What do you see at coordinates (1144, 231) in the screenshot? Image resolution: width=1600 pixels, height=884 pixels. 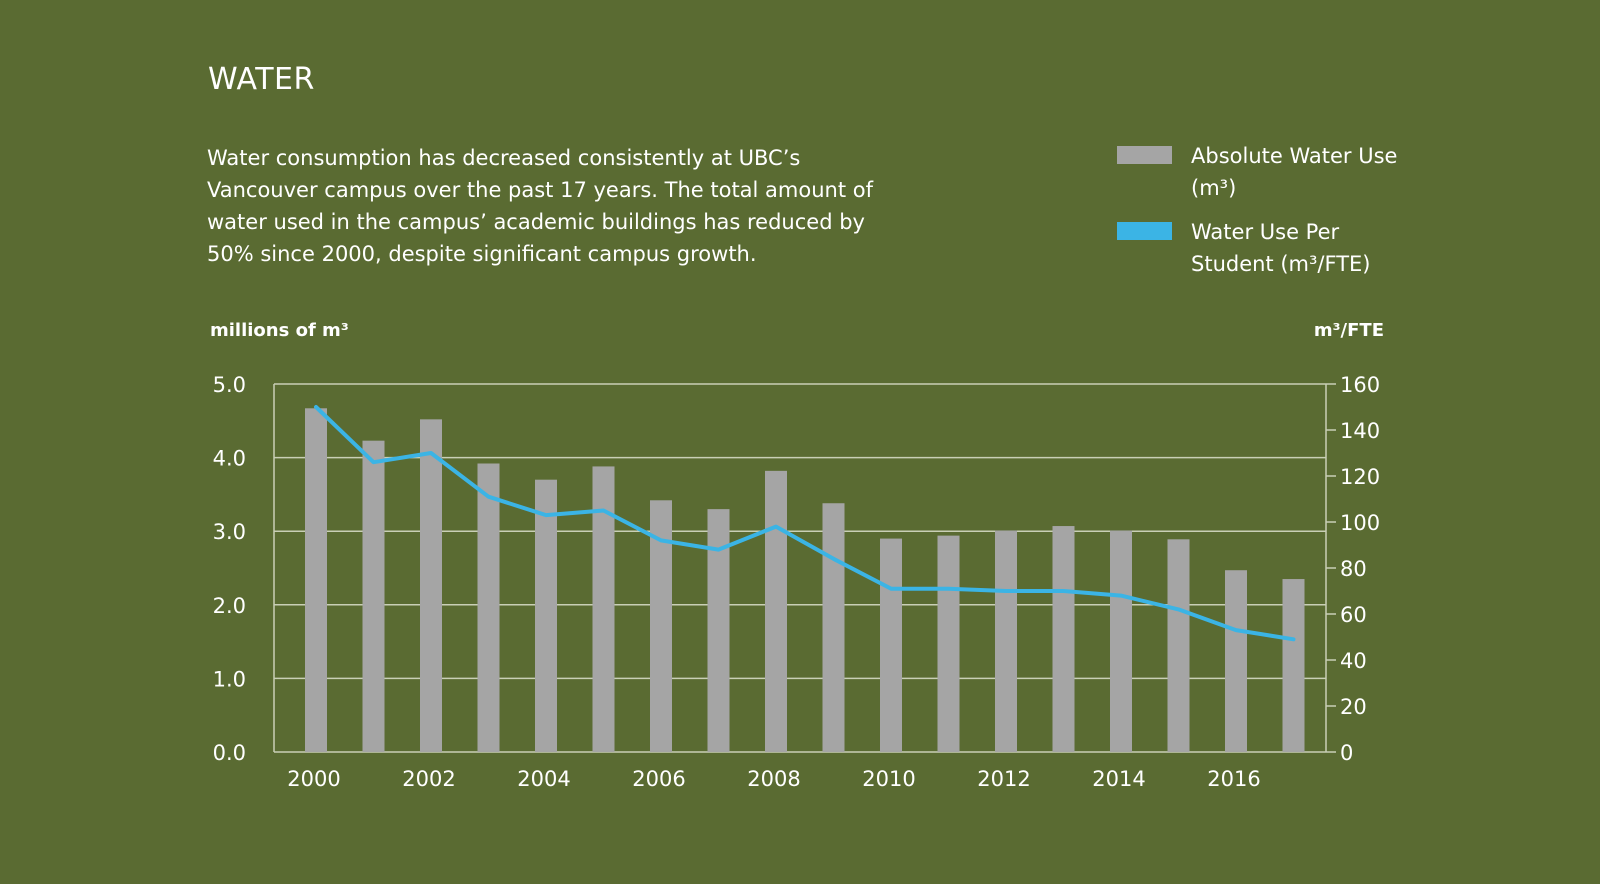 I see `legend-swatch-line` at bounding box center [1144, 231].